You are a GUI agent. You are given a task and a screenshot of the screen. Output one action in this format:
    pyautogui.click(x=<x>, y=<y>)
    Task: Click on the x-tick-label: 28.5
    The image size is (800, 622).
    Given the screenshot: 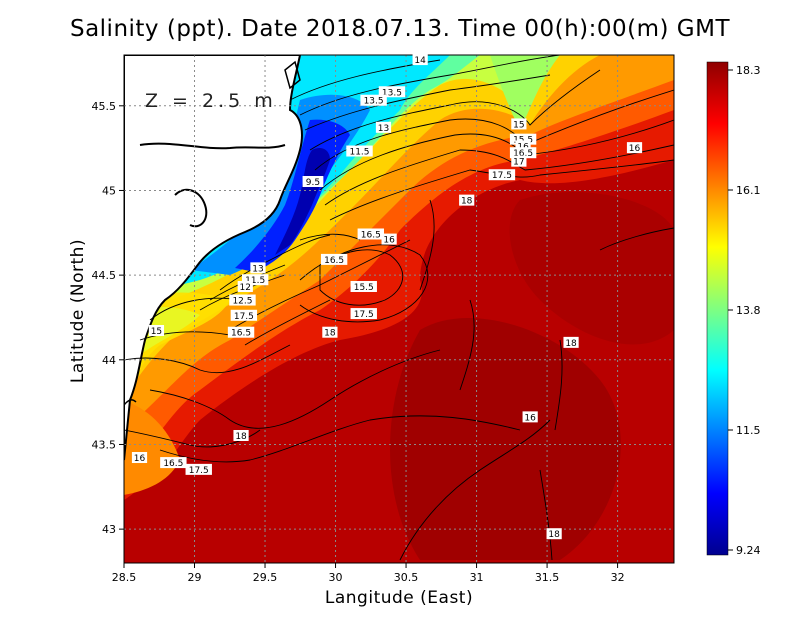 What is the action you would take?
    pyautogui.click(x=124, y=577)
    